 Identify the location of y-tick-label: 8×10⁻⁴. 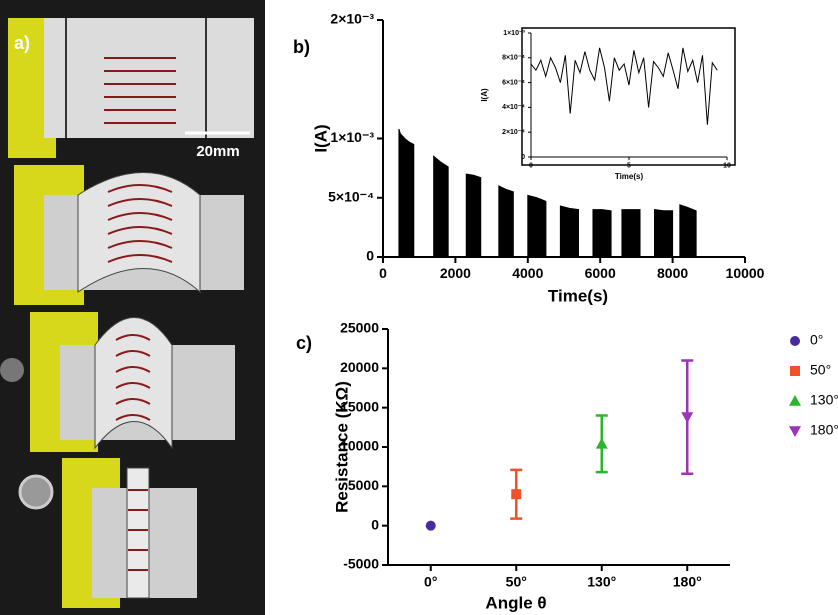
(513, 58).